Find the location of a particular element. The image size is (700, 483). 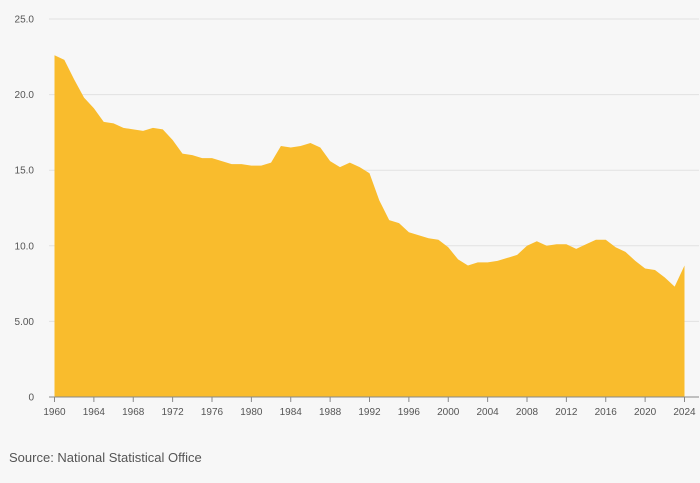

x-tick-label: 2016 is located at coordinates (606, 412).